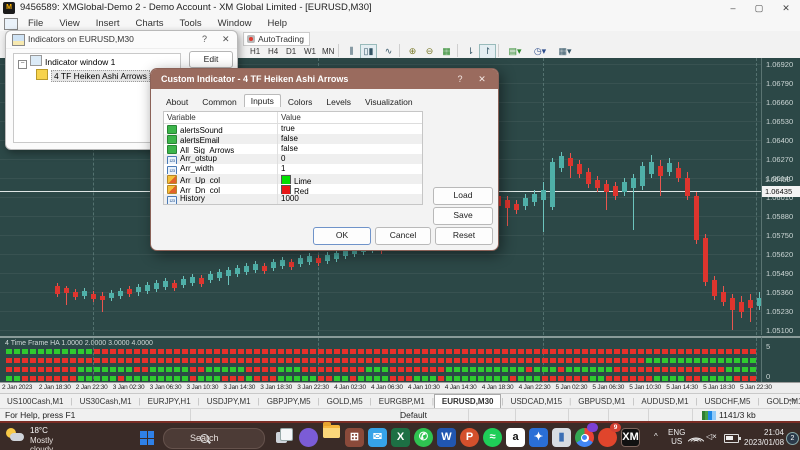  I want to click on time-tick: 3 Jan 06:30, so click(165, 387).